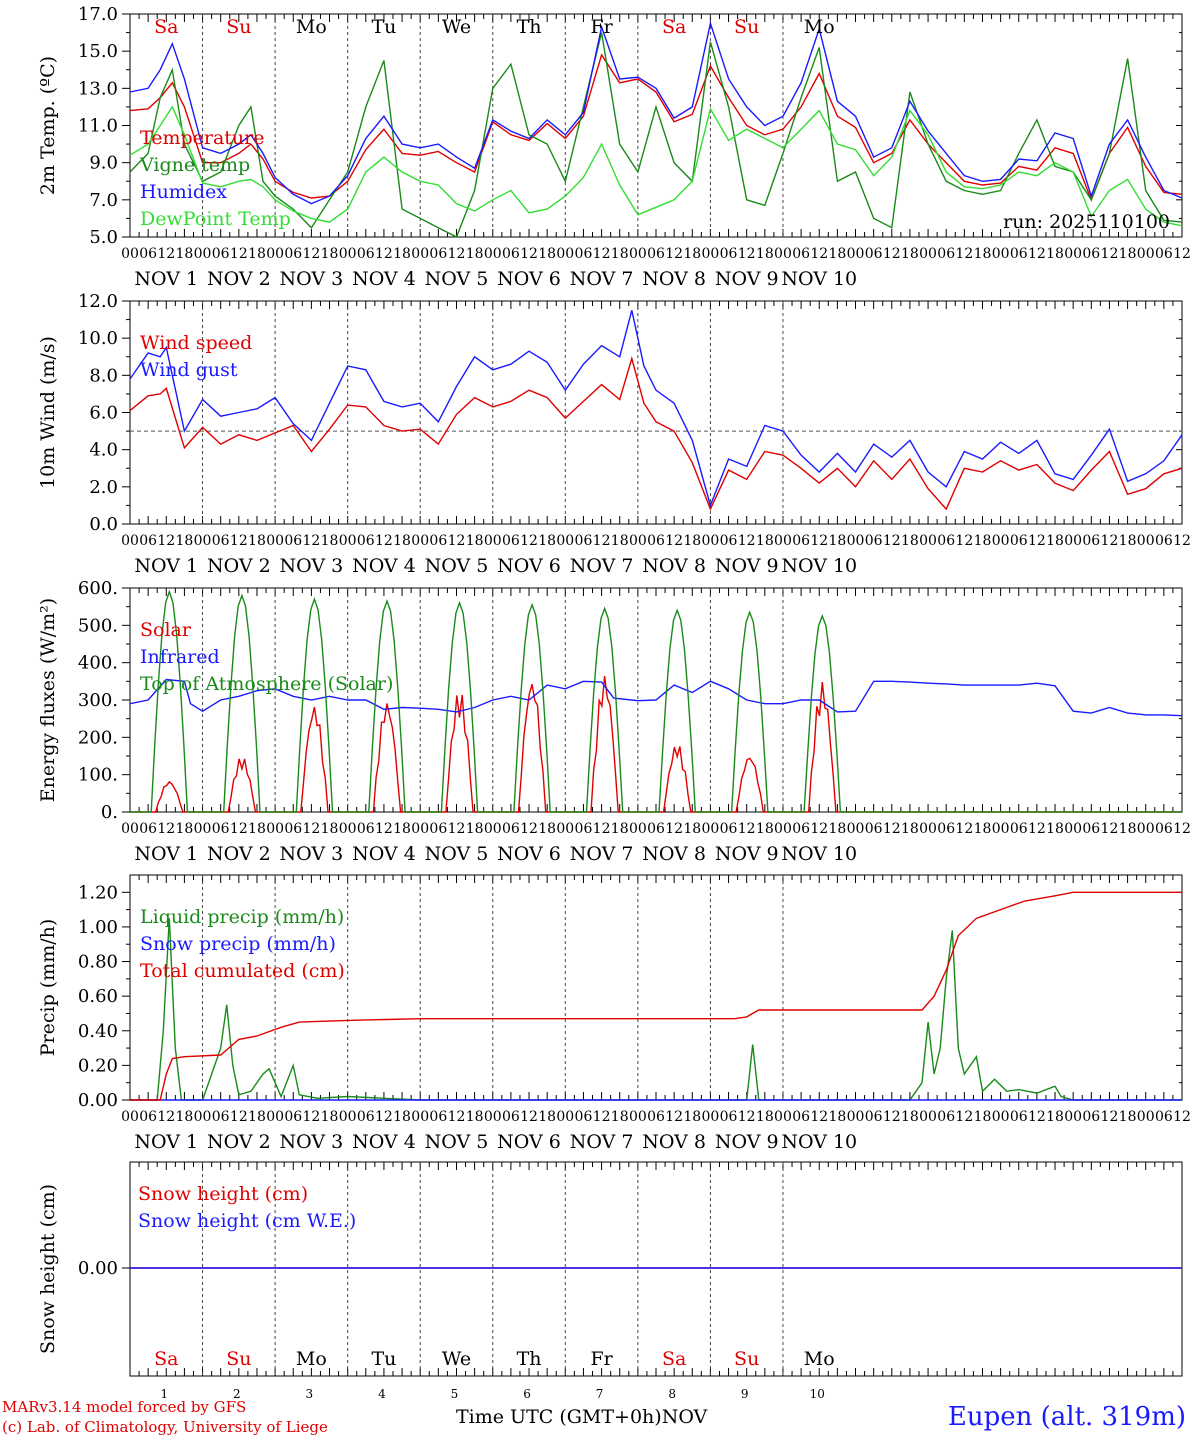 The height and width of the screenshot is (1440, 1194). I want to click on day-label: NOV 4, so click(384, 1142).